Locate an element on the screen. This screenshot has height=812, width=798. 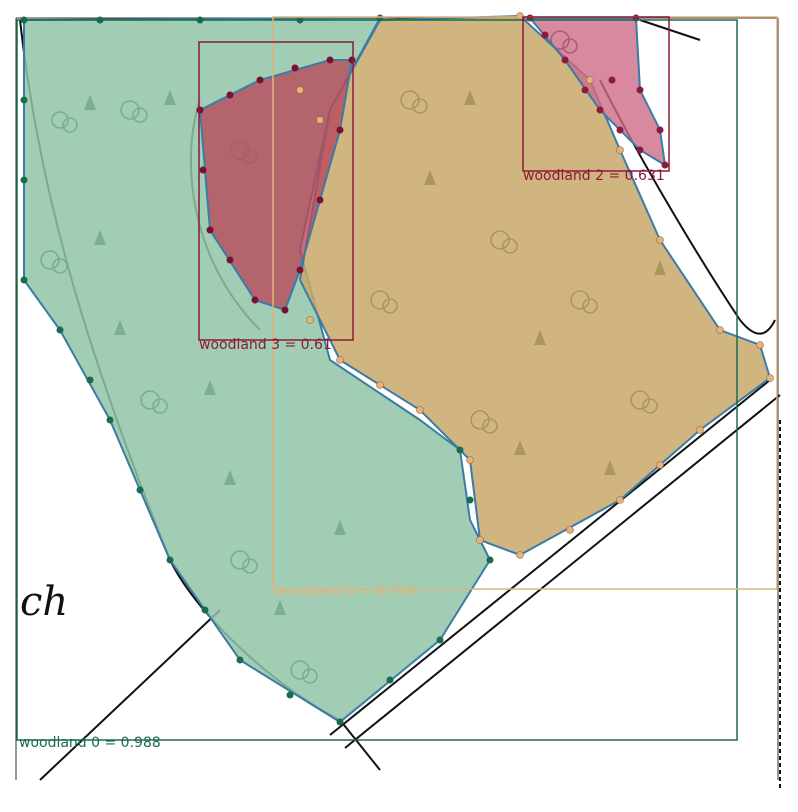
woodland-2-vertices is located at coordinates (597, 91).